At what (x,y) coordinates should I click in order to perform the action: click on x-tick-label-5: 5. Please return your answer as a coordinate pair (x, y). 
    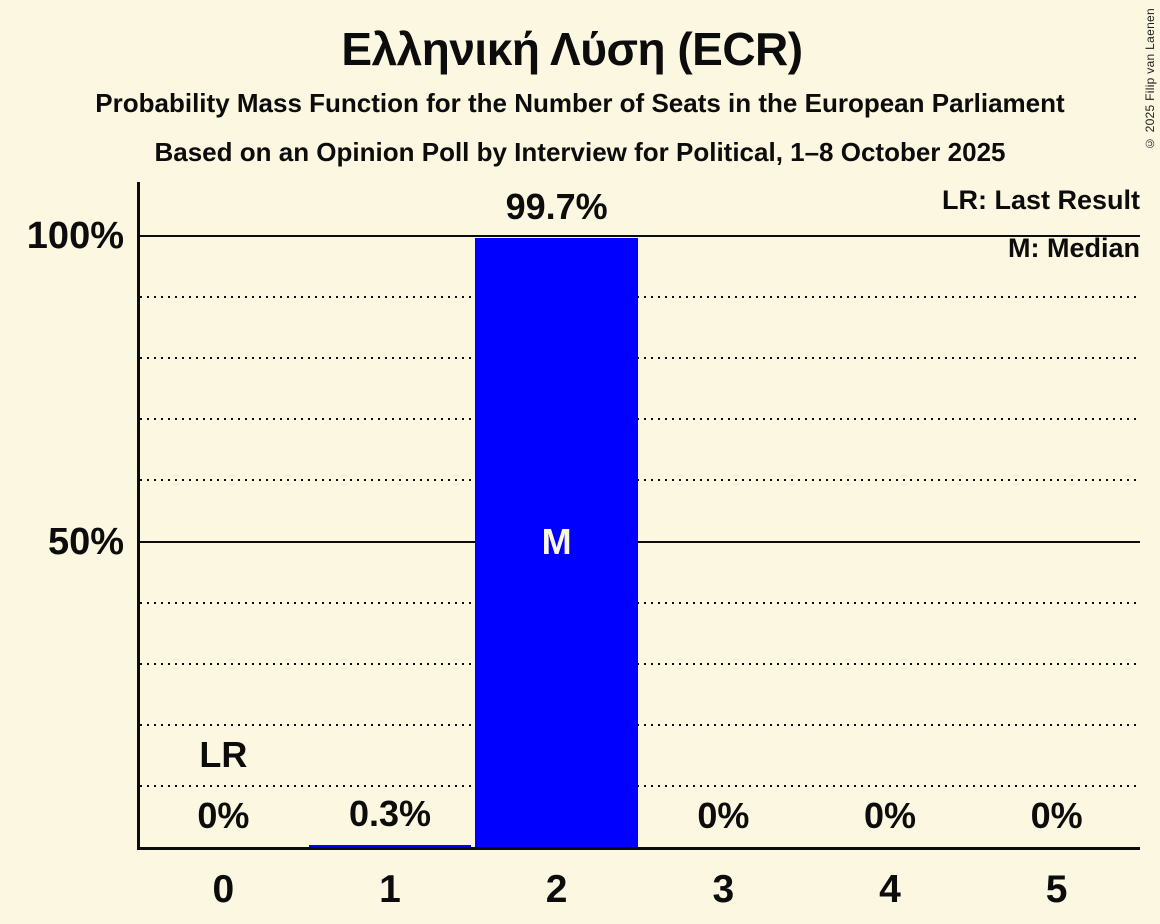
    Looking at the image, I should click on (1056, 889).